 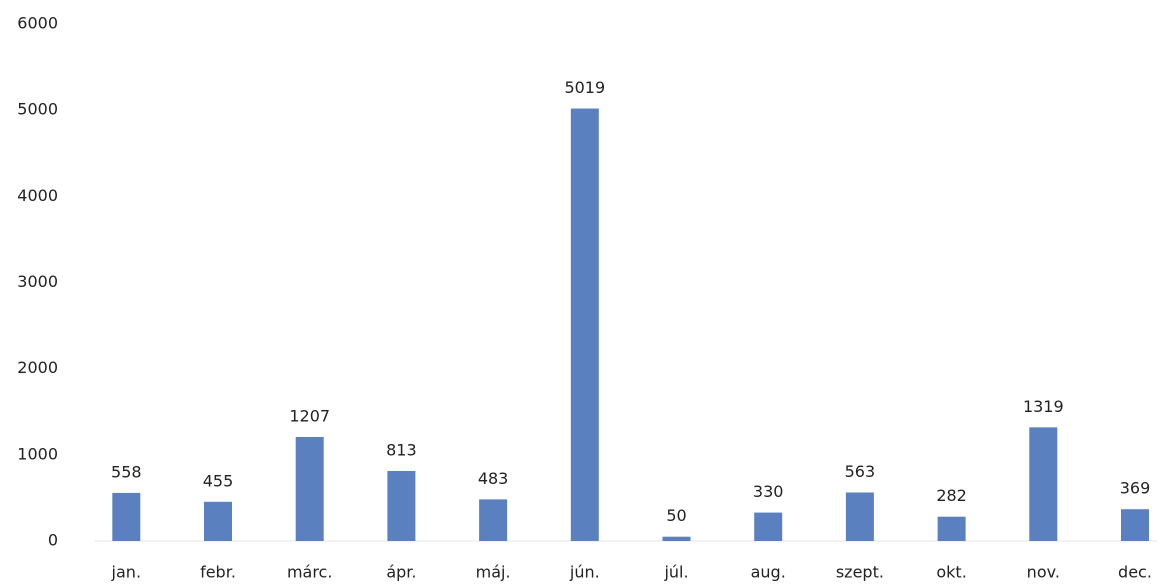 What do you see at coordinates (218, 572) in the screenshot?
I see `x-tick-label: febr.` at bounding box center [218, 572].